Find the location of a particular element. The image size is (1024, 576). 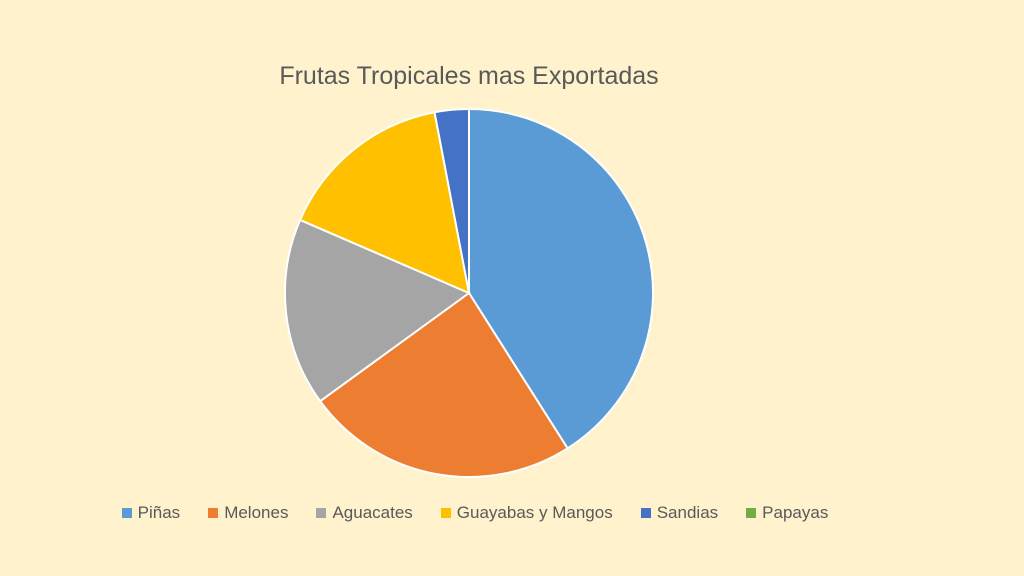

legend-item: Aguacates is located at coordinates (364, 513).